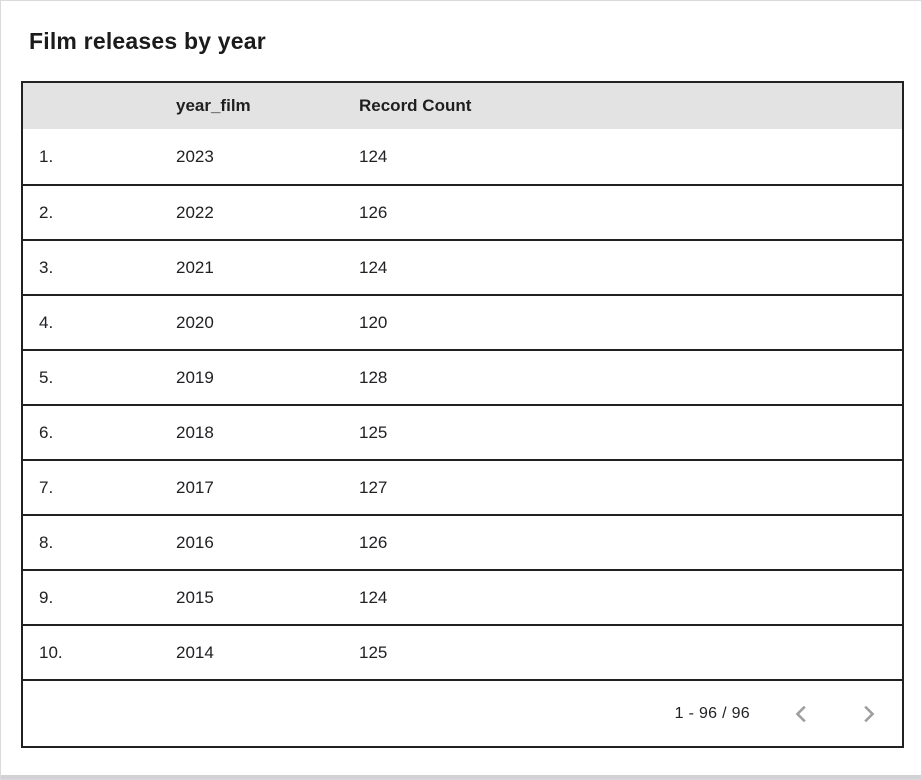 The image size is (922, 780). I want to click on cell-row-number: 7., so click(46, 487).